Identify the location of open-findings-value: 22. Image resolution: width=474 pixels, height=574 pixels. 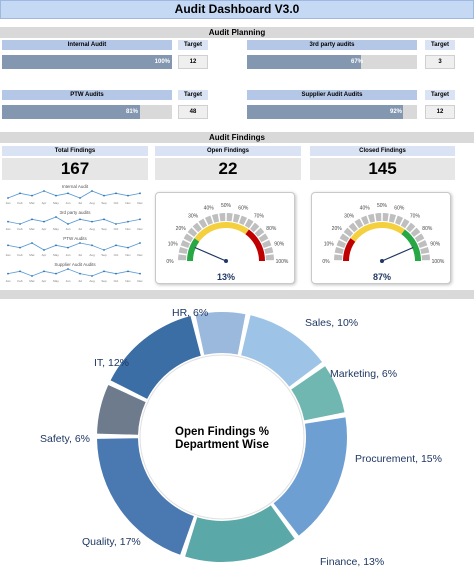
(228, 169).